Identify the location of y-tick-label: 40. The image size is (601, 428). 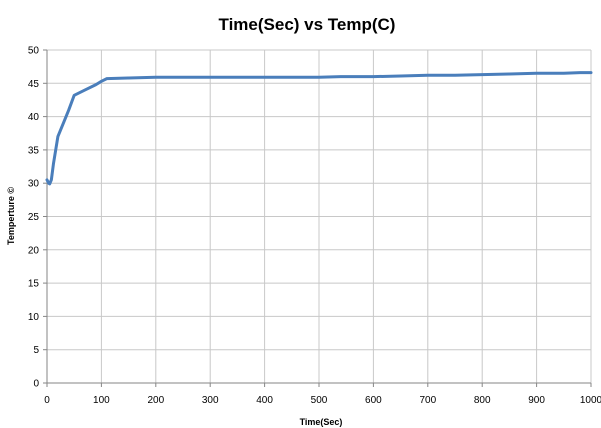
(34, 117).